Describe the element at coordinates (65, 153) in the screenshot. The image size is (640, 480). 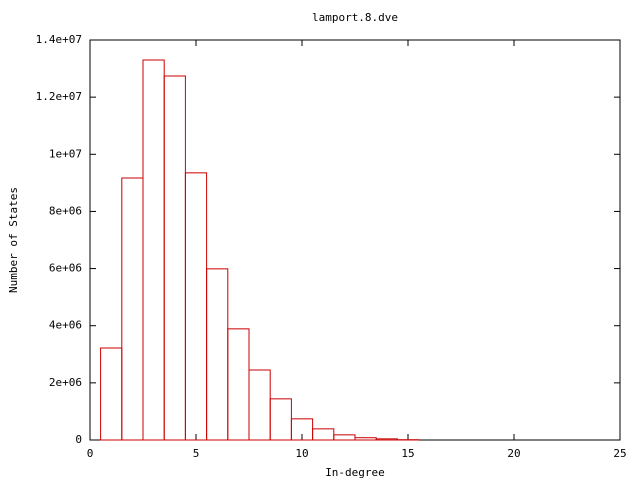
I see `y-tick-label: 1e+07` at that location.